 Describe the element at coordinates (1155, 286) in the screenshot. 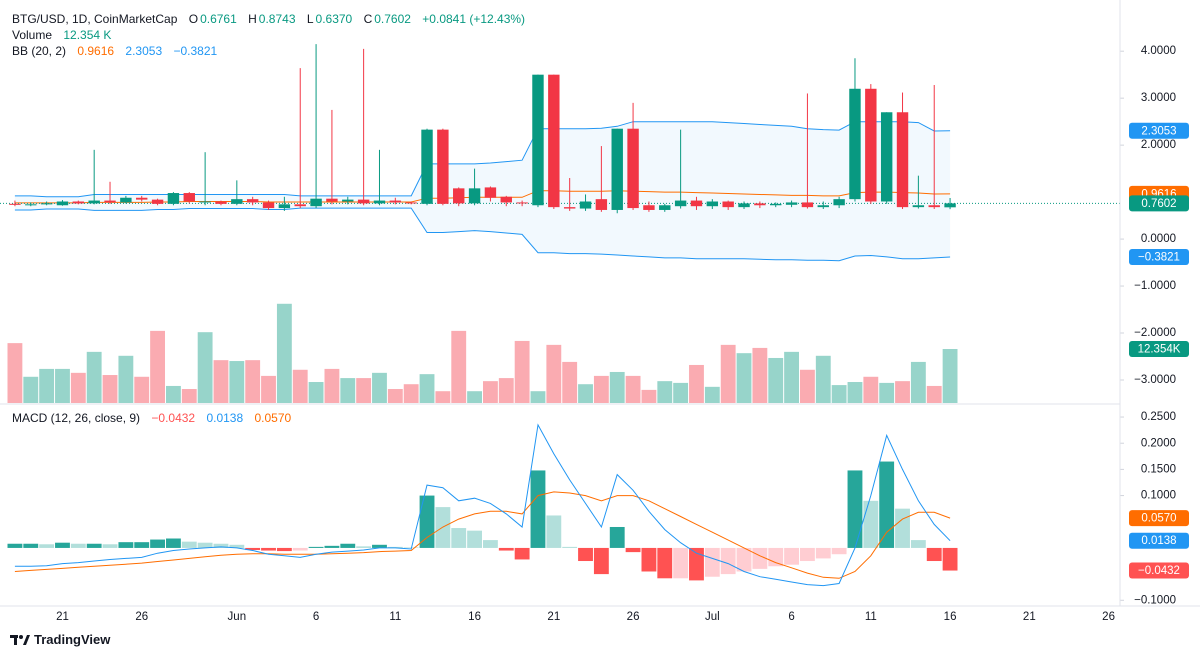

I see `y-tick-label: −1.0000` at that location.